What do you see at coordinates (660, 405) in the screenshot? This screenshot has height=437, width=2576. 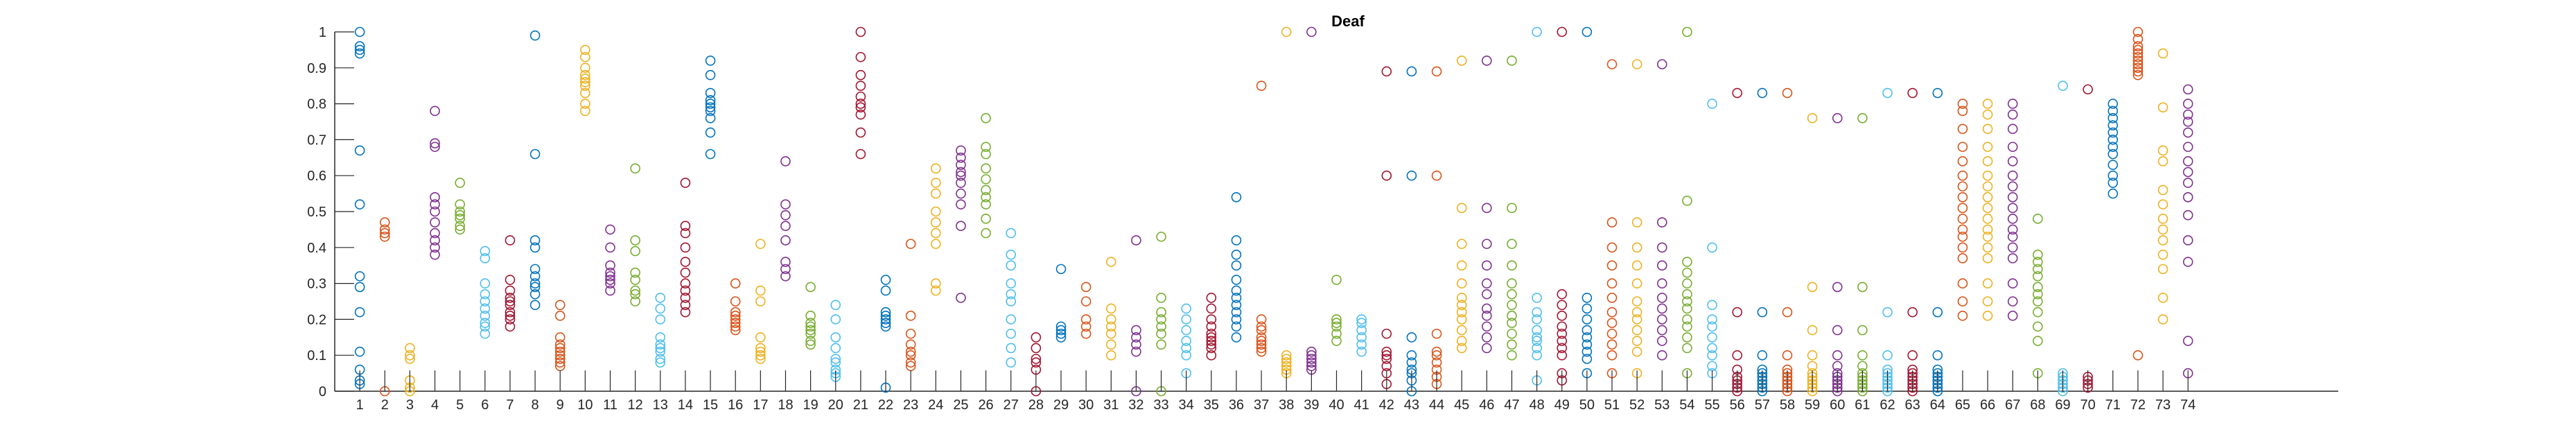 I see `x-tick-label: 13` at bounding box center [660, 405].